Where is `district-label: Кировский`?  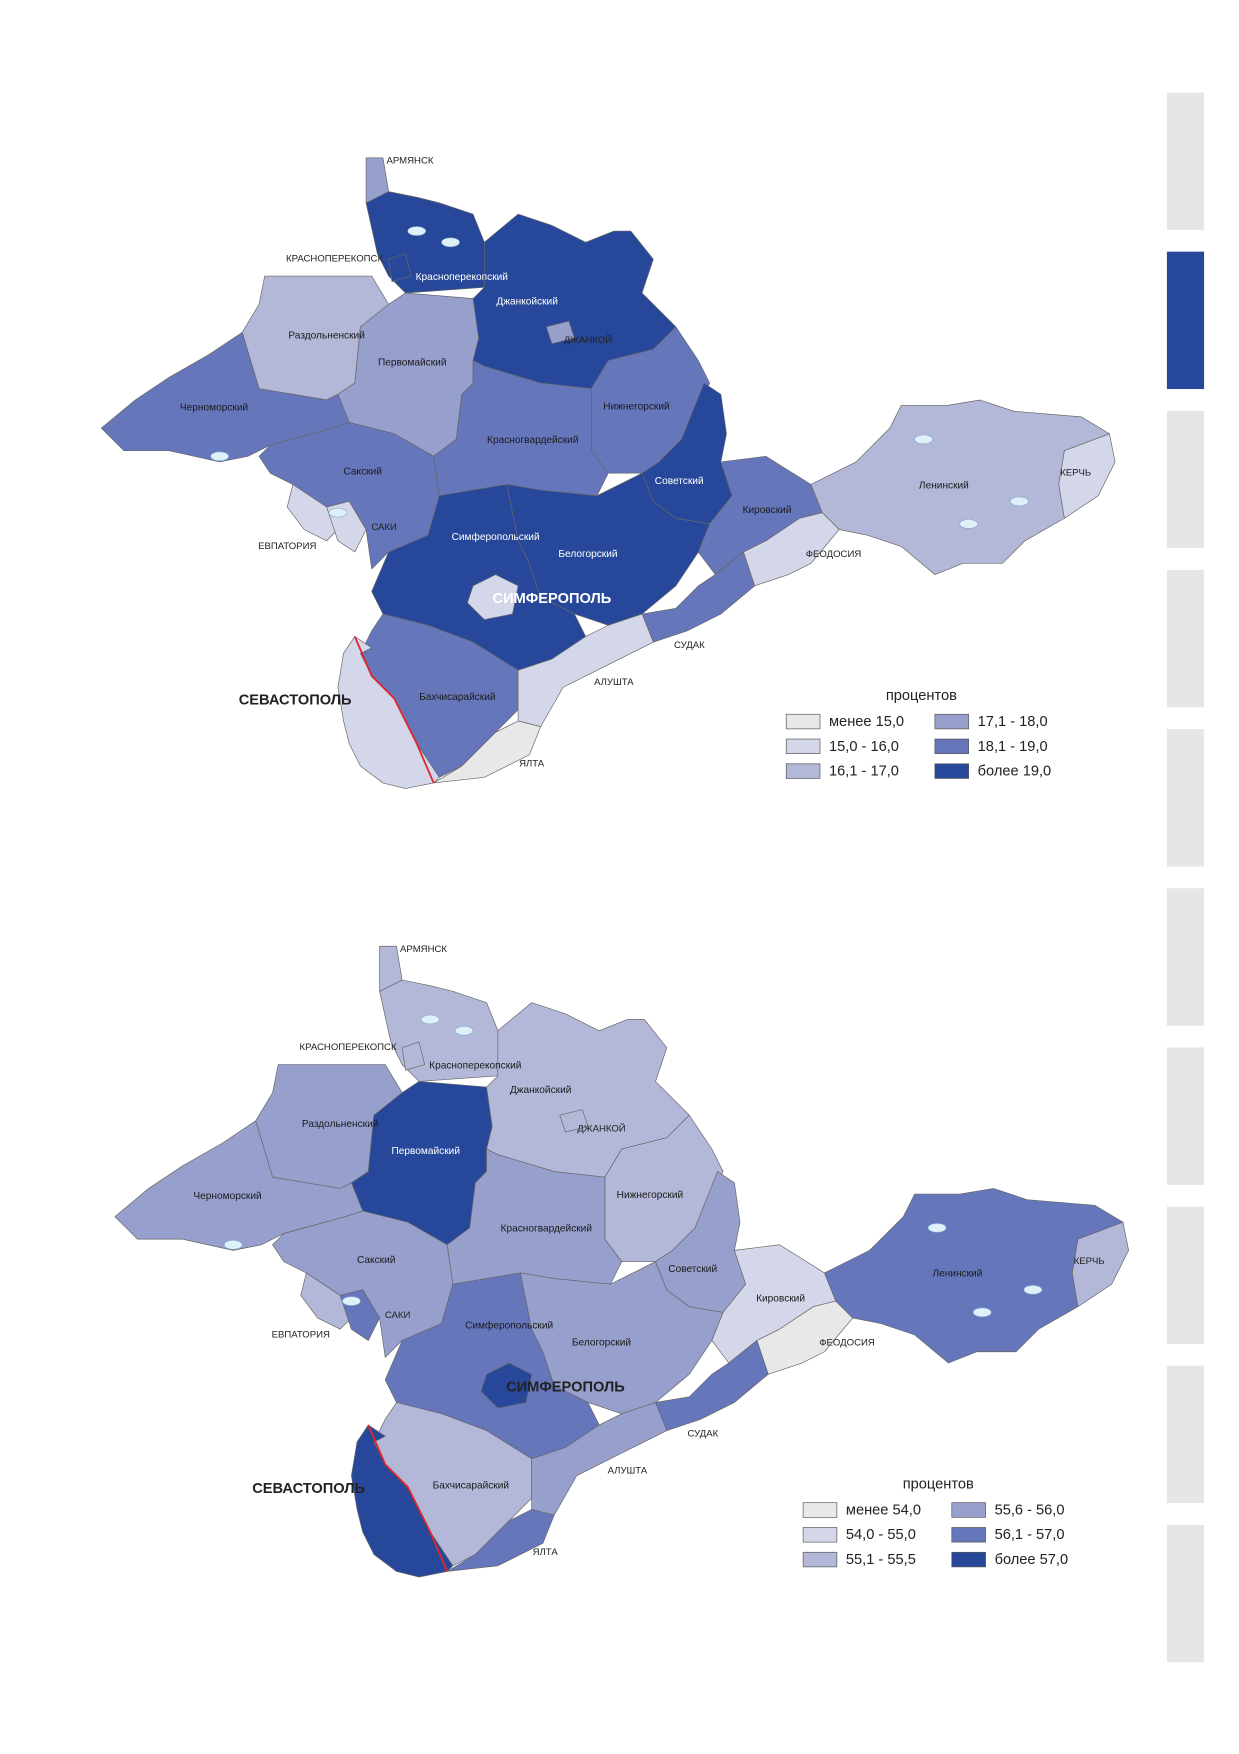
district-label: Кировский is located at coordinates (767, 510).